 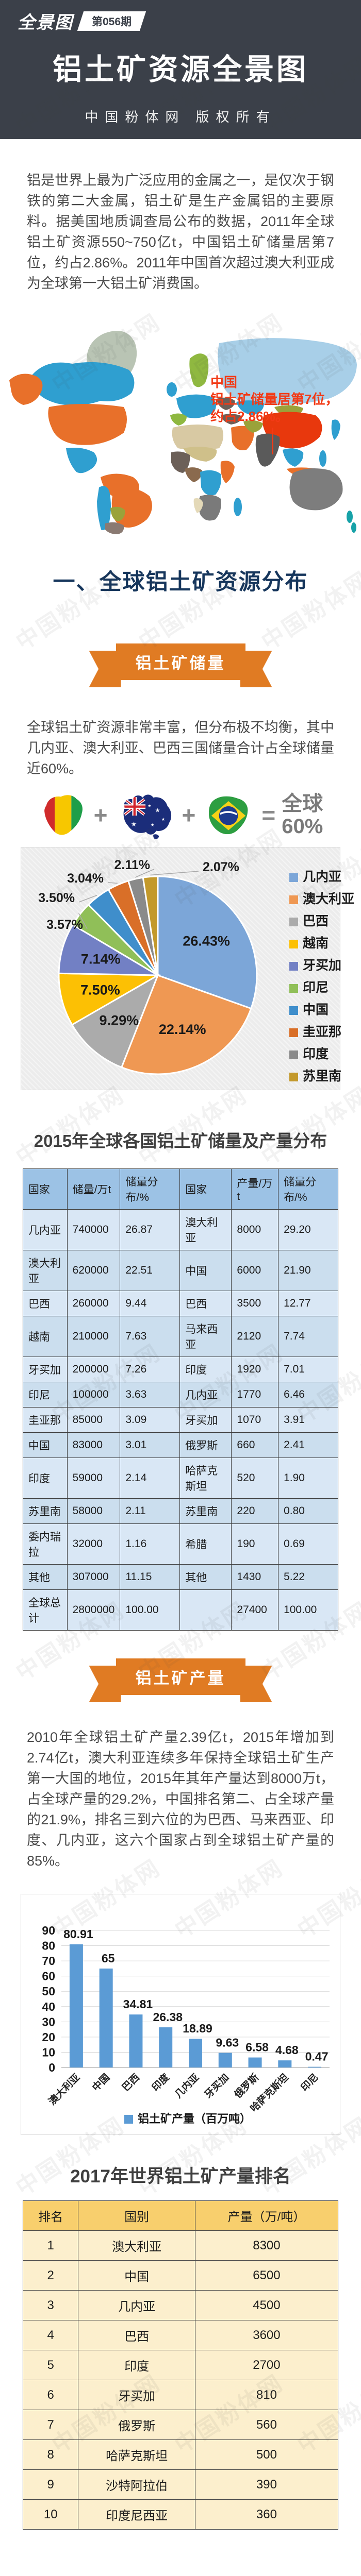 I want to click on ribbon-reserves: 铝土矿储量, so click(x=180, y=661).